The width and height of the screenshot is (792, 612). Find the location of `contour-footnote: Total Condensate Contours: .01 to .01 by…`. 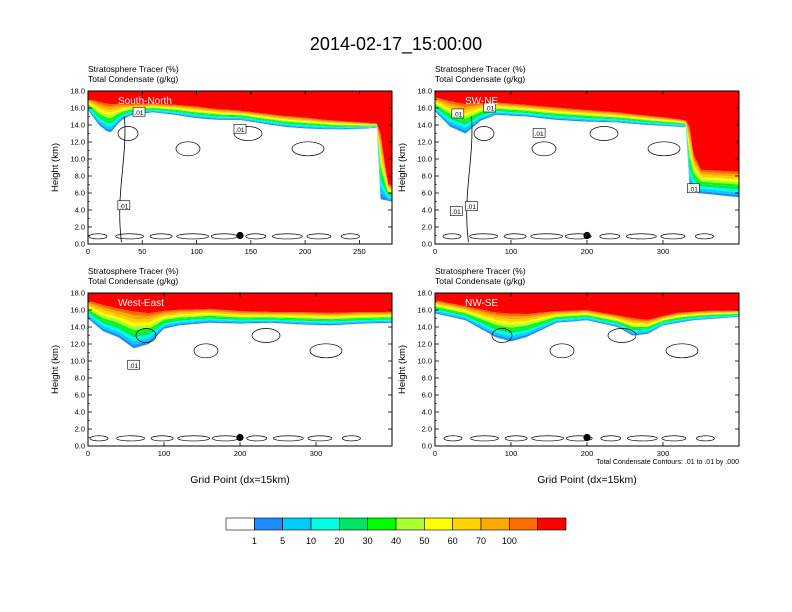

contour-footnote: Total Condensate Contours: .01 to .01 by… is located at coordinates (667, 462).